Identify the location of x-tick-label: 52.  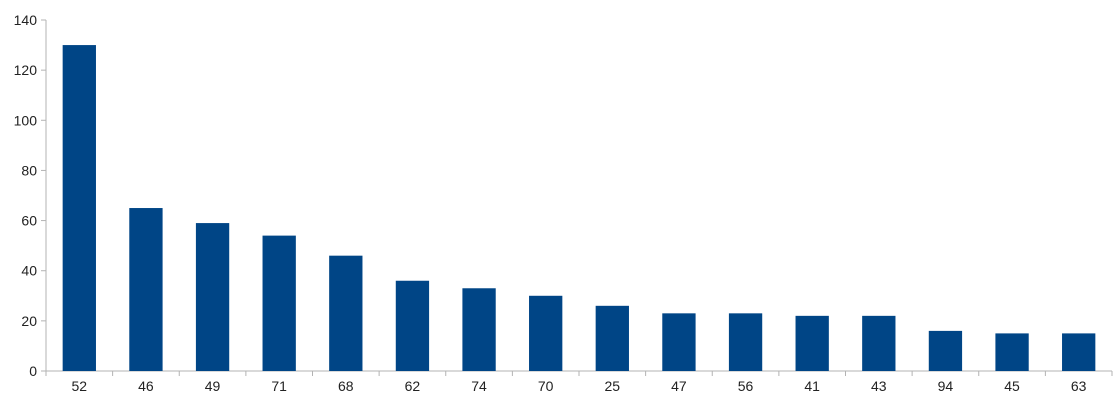
(80, 386).